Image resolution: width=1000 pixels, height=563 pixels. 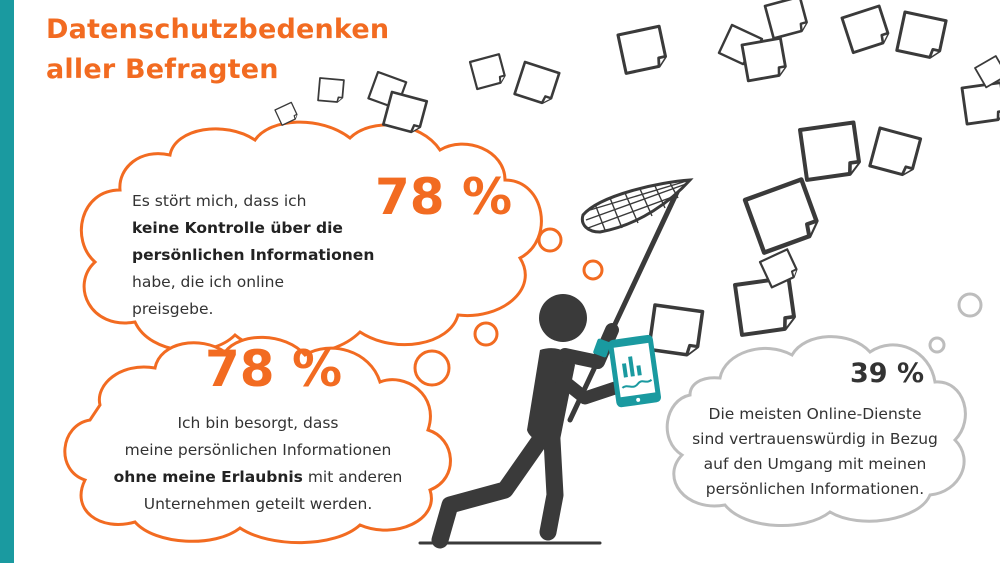 I want to click on bubble-3-line: sind vertrauenswürdig in Bezug, so click(x=815, y=439).